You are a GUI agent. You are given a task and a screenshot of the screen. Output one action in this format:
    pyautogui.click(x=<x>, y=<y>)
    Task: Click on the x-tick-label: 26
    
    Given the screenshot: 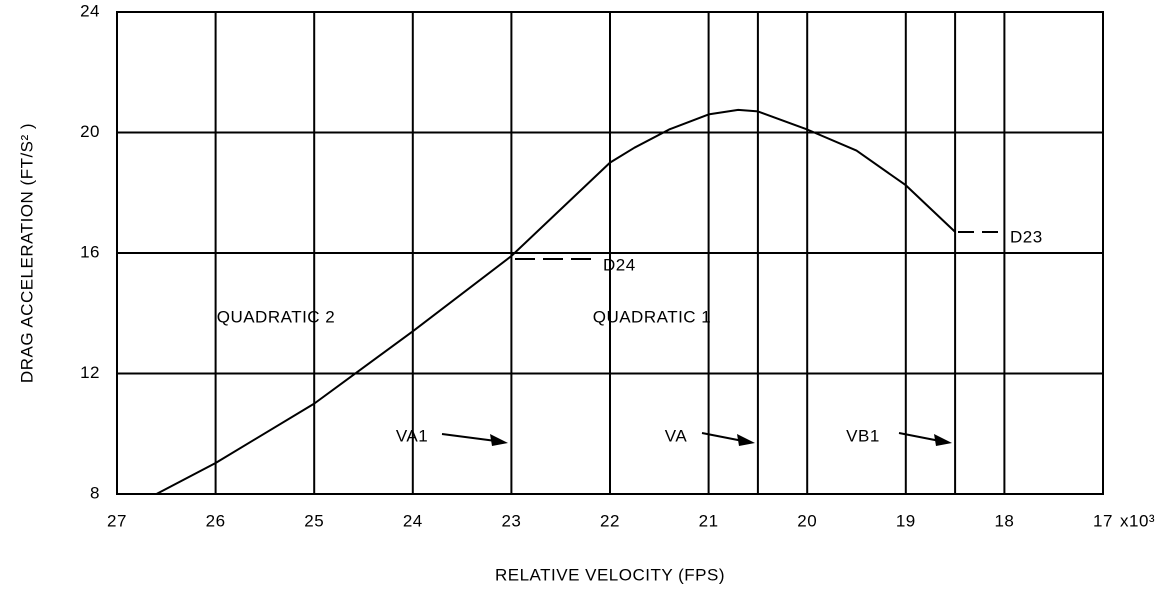 What is the action you would take?
    pyautogui.click(x=216, y=520)
    